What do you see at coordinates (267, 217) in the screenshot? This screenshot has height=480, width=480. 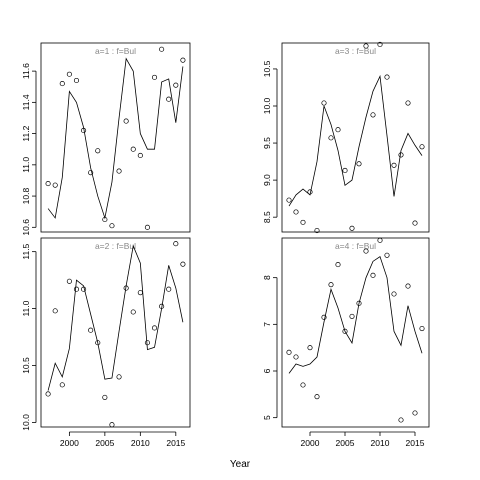 I see `y-tick-label: 8.5` at bounding box center [267, 217].